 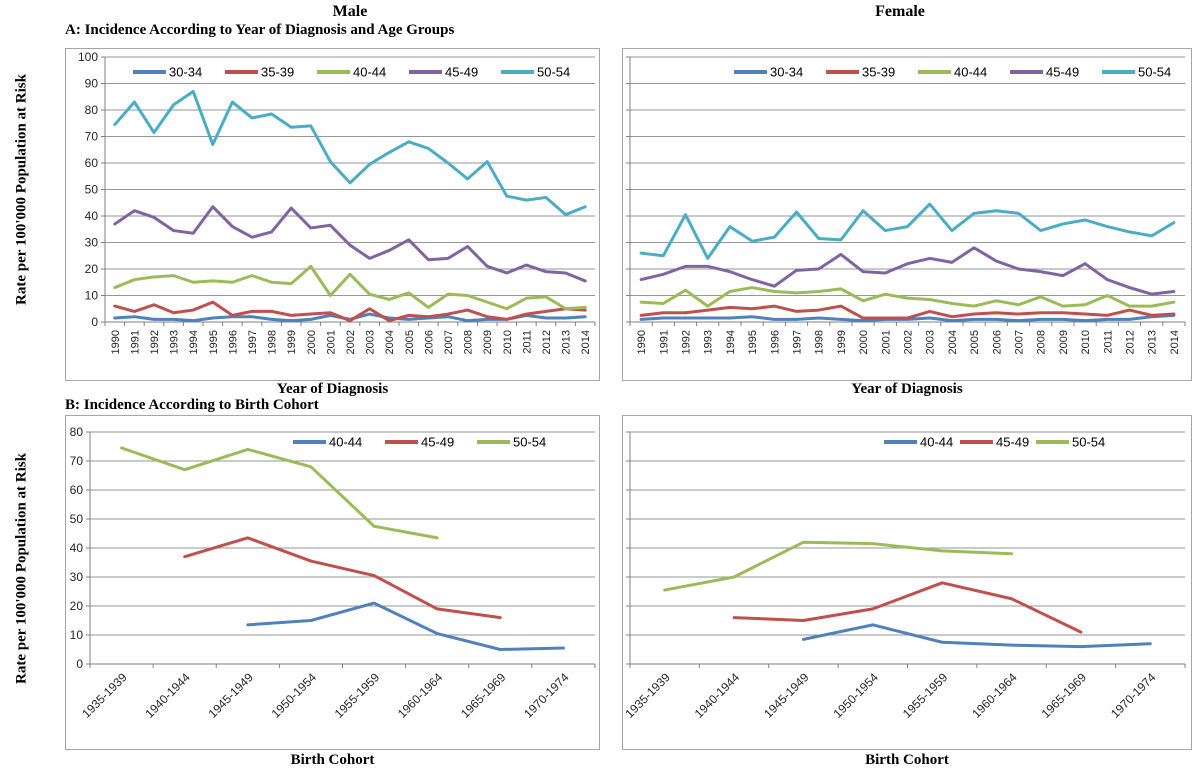 What do you see at coordinates (21, 189) in the screenshot?
I see `y-axis-title-row1: Rate per 100'000 Population at Risk` at bounding box center [21, 189].